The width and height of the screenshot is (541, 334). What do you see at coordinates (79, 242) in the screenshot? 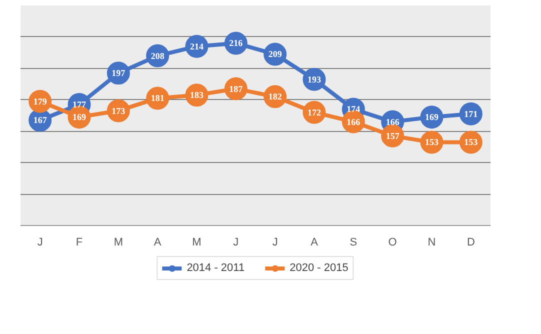
I see `x-tick-label: F` at bounding box center [79, 242].